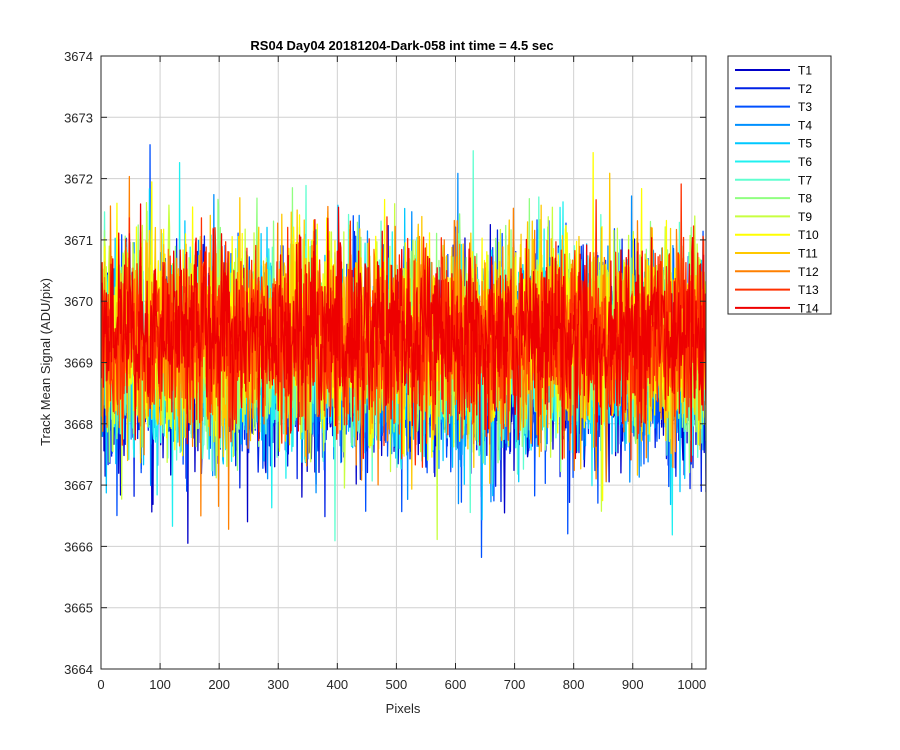  What do you see at coordinates (808, 254) in the screenshot?
I see `legend-label-t11: T11` at bounding box center [808, 254].